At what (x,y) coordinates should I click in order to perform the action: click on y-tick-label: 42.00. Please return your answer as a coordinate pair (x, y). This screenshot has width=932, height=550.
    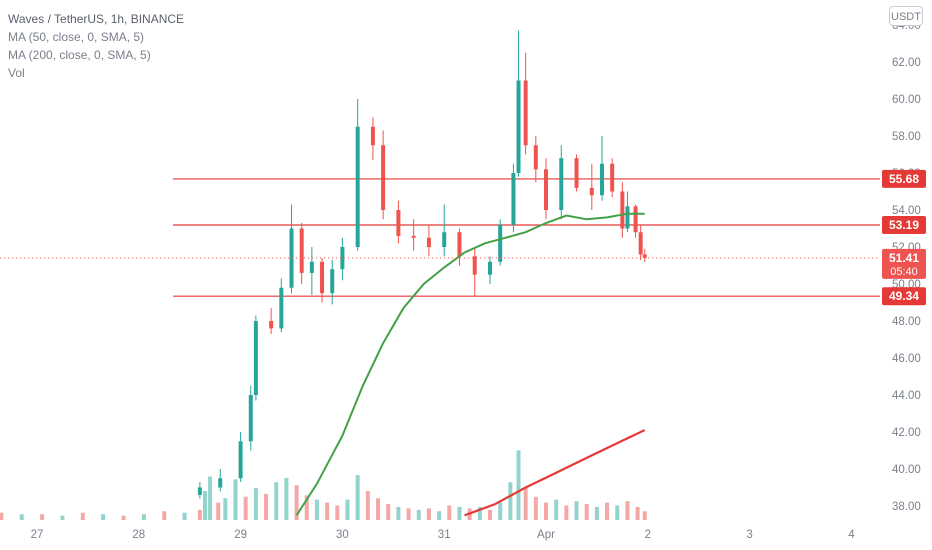
    Looking at the image, I should click on (906, 433).